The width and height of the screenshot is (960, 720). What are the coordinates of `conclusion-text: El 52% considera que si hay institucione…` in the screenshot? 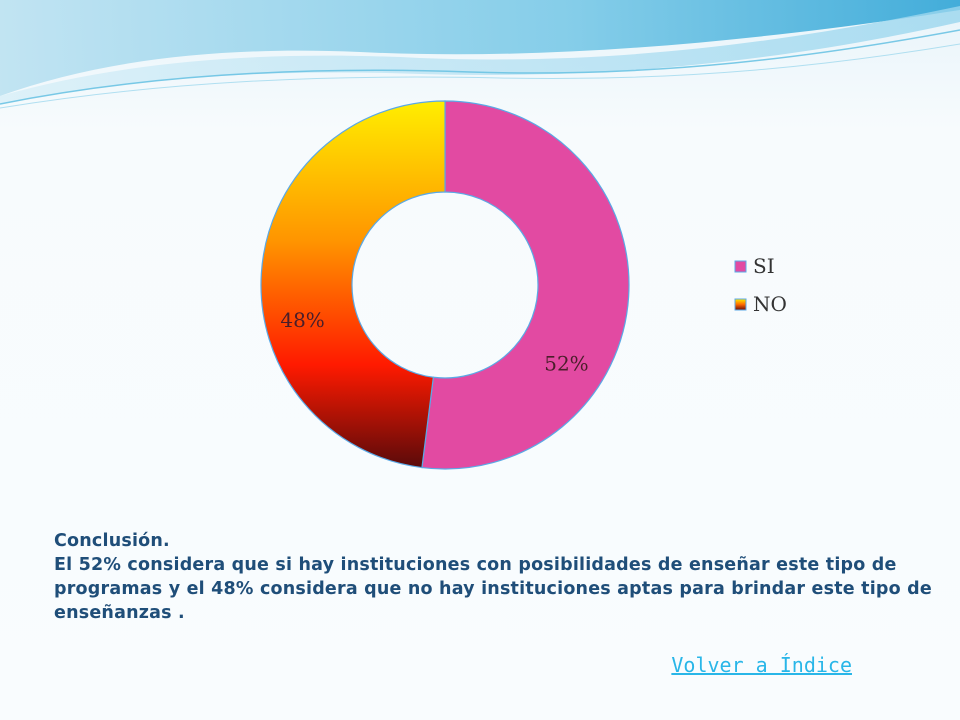 It's located at (493, 589).